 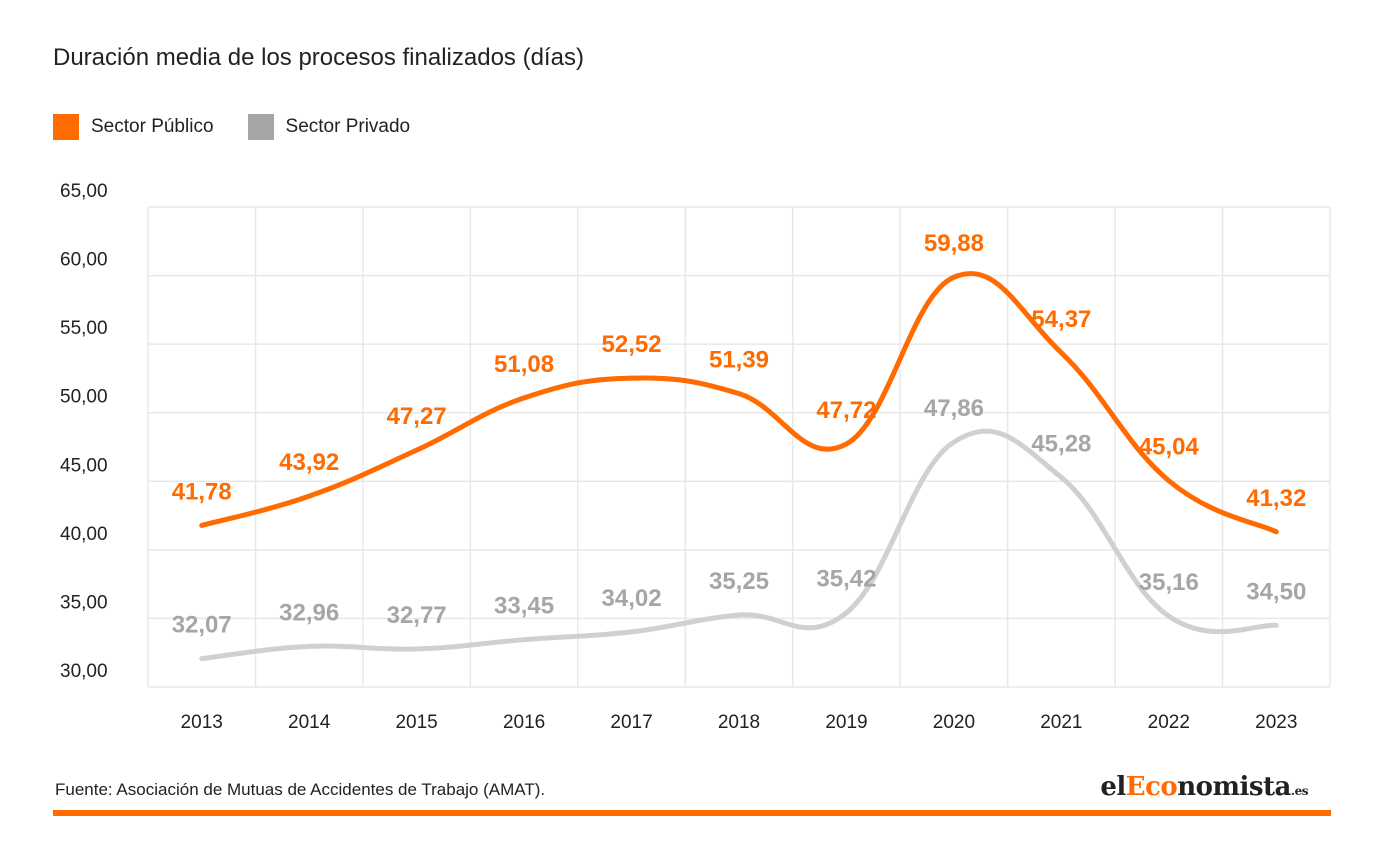 What do you see at coordinates (739, 722) in the screenshot?
I see `x-tick-label: 2018` at bounding box center [739, 722].